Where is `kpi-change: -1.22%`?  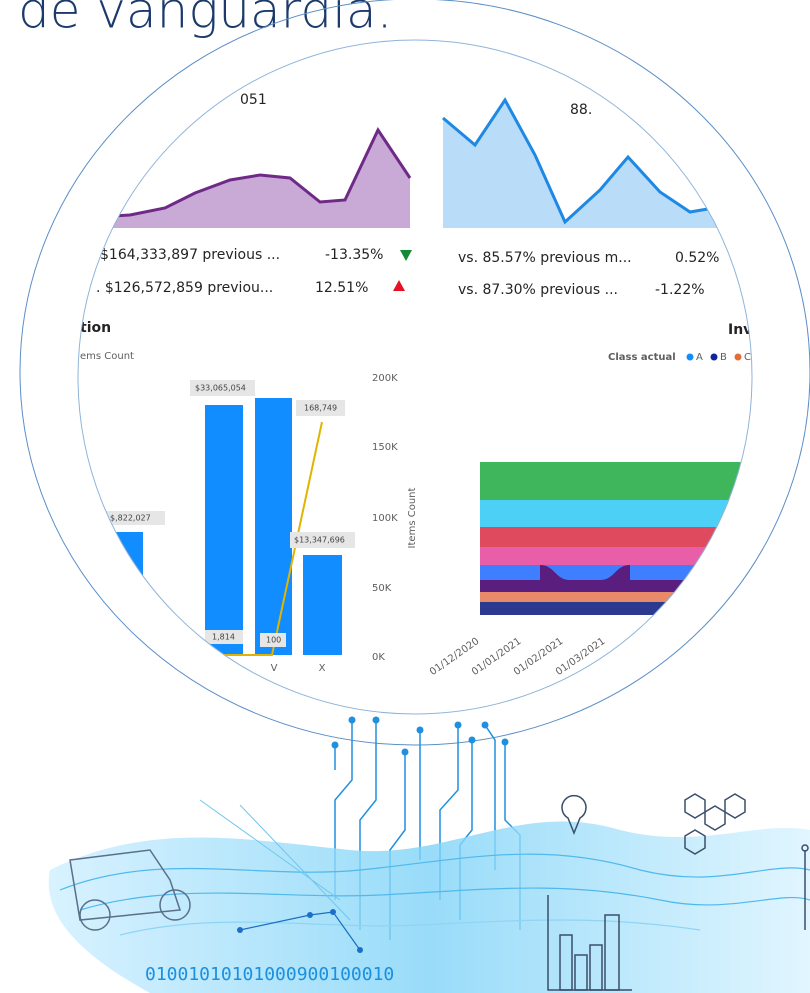 kpi-change: -1.22% is located at coordinates (680, 290).